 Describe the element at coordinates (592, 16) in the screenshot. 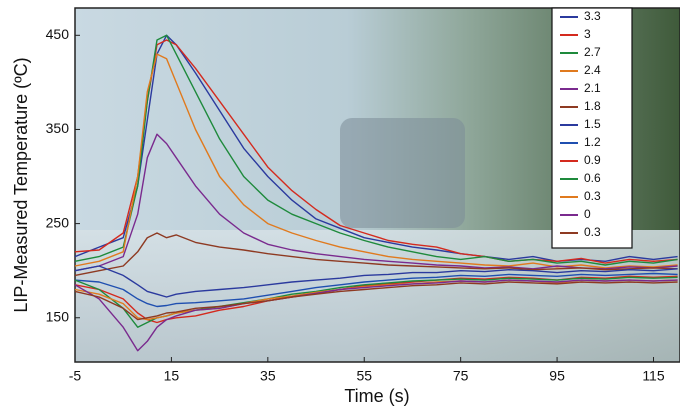

I see `legend-label: 3.3` at that location.